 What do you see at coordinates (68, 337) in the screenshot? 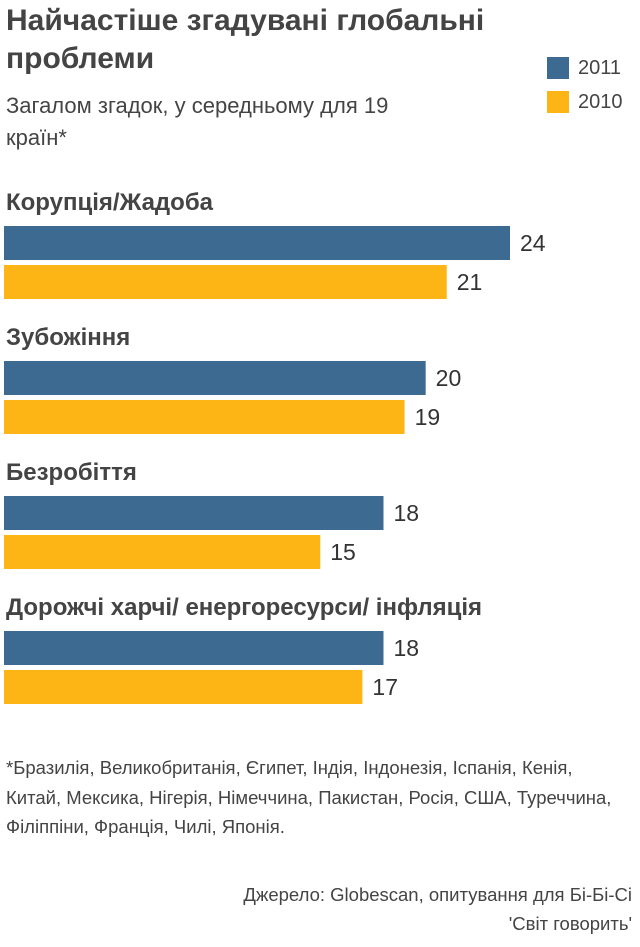
I see `category-label: Зубожіння` at bounding box center [68, 337].